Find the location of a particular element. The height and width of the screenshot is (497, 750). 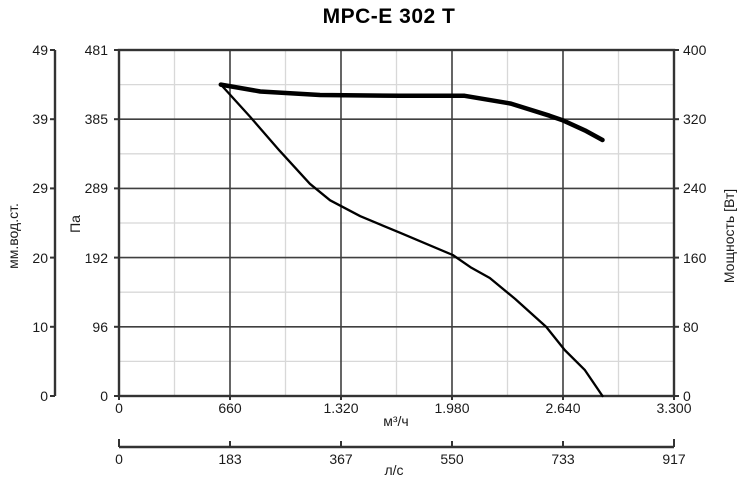

axis-label-m3h: м³/ч is located at coordinates (396, 421).